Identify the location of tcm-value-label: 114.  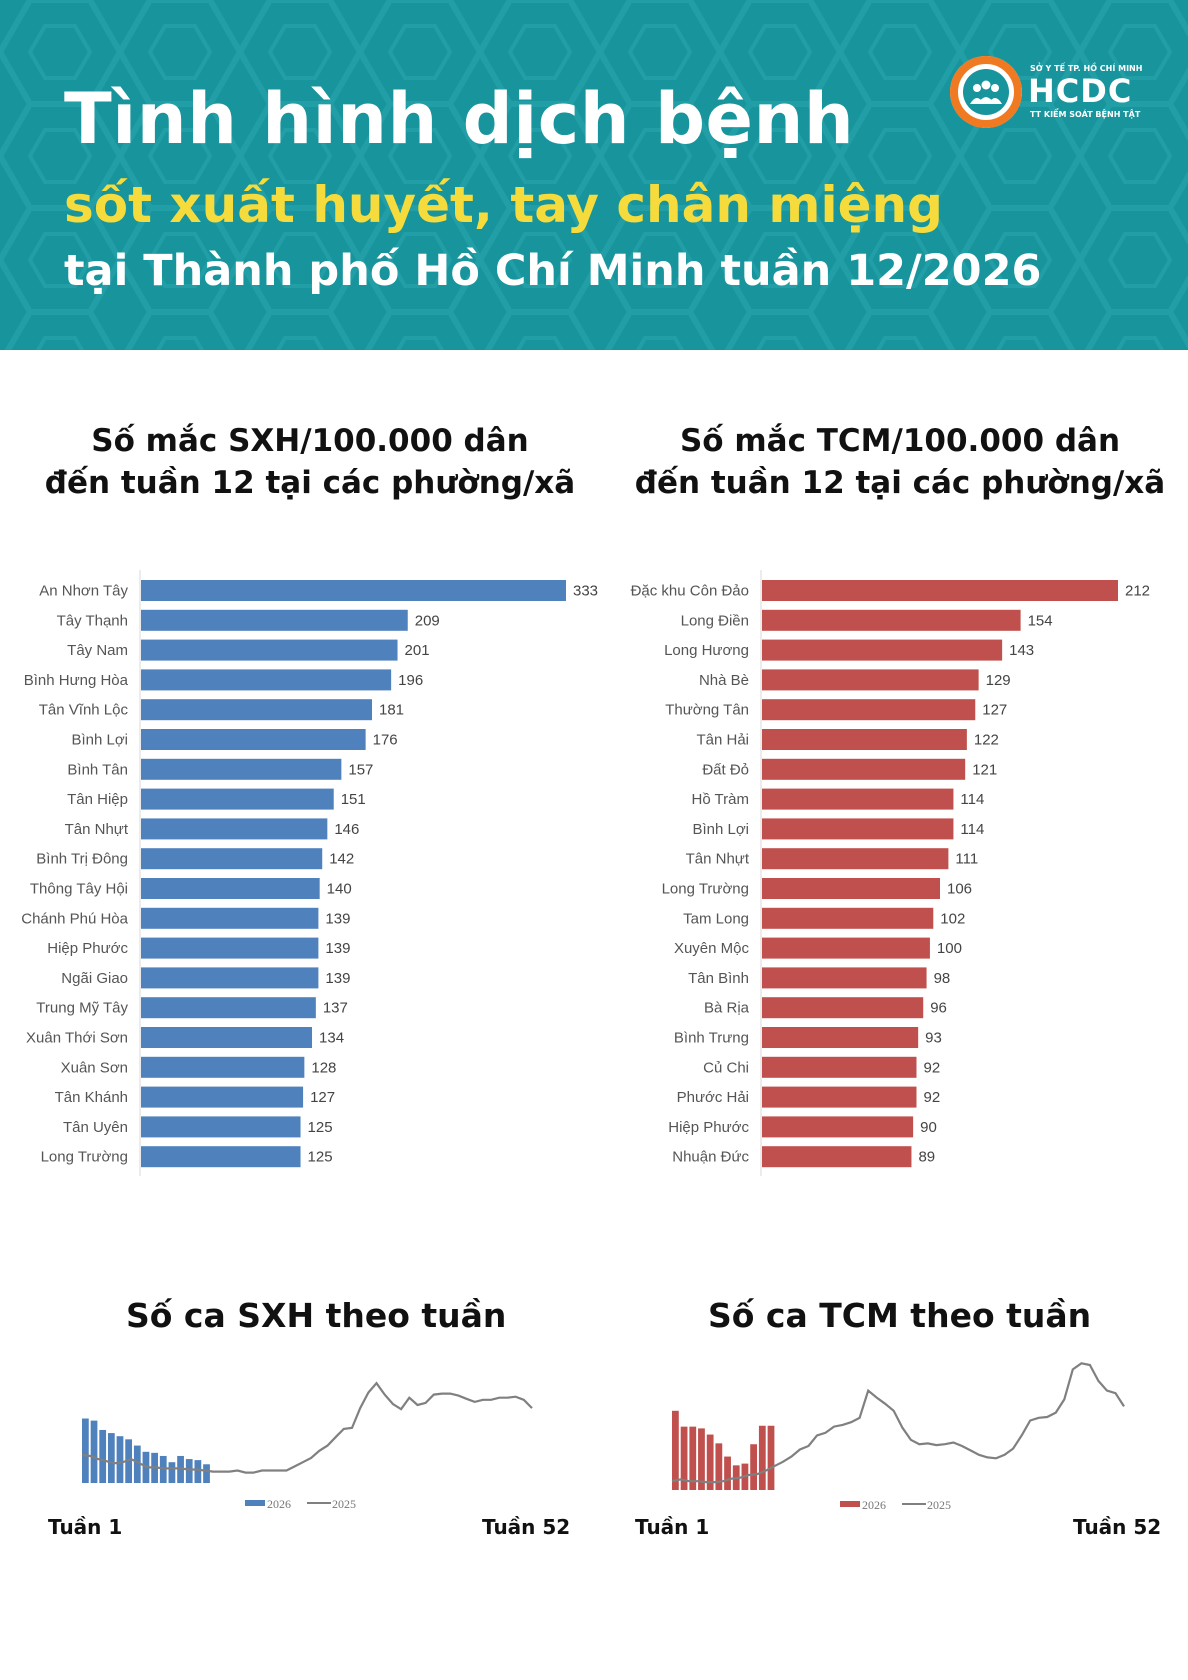
(972, 829).